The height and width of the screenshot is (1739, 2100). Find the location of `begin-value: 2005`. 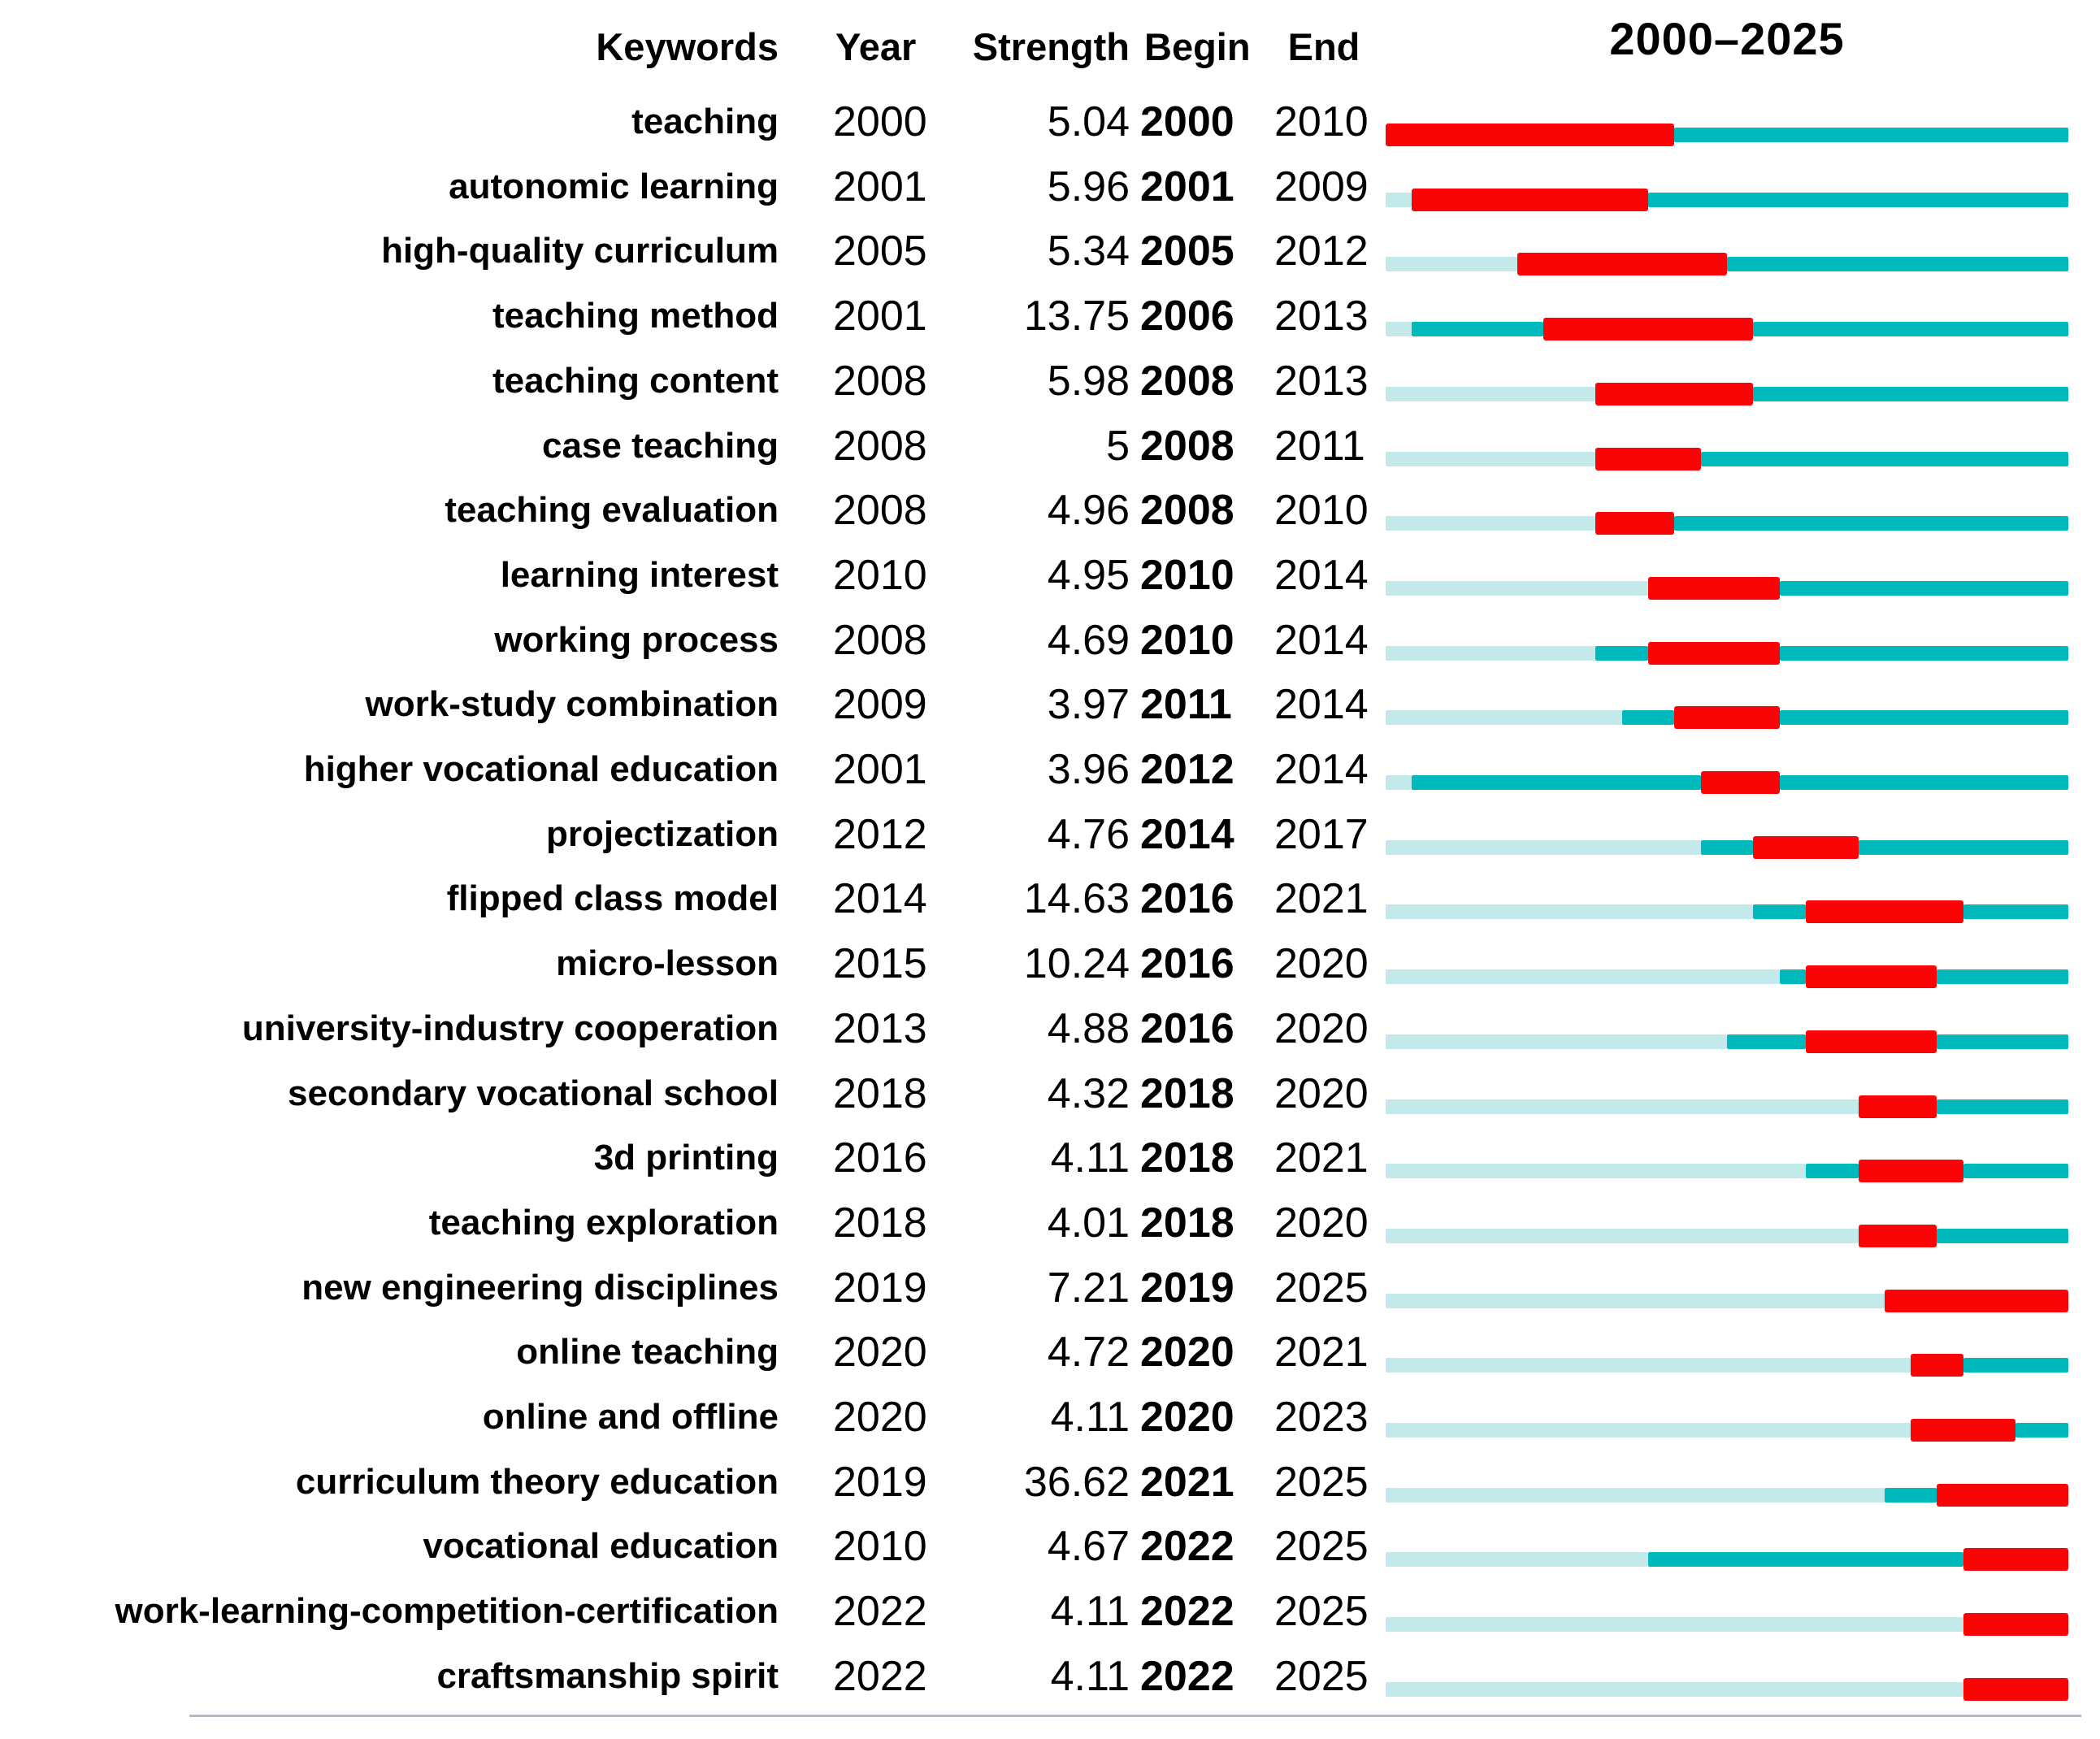

begin-value: 2005 is located at coordinates (1187, 251).